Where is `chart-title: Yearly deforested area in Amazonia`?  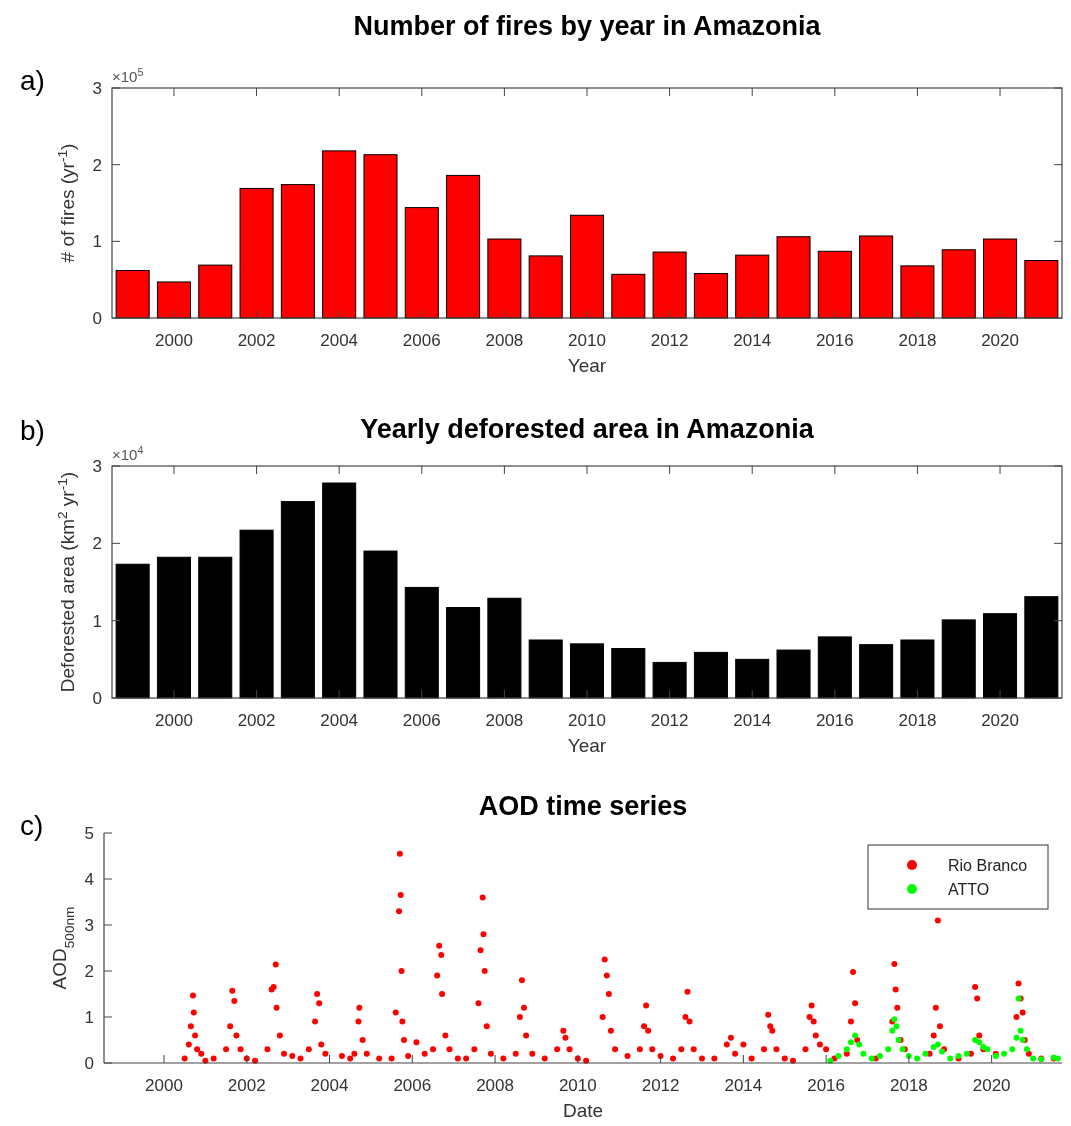 chart-title: Yearly deforested area in Amazonia is located at coordinates (587, 429).